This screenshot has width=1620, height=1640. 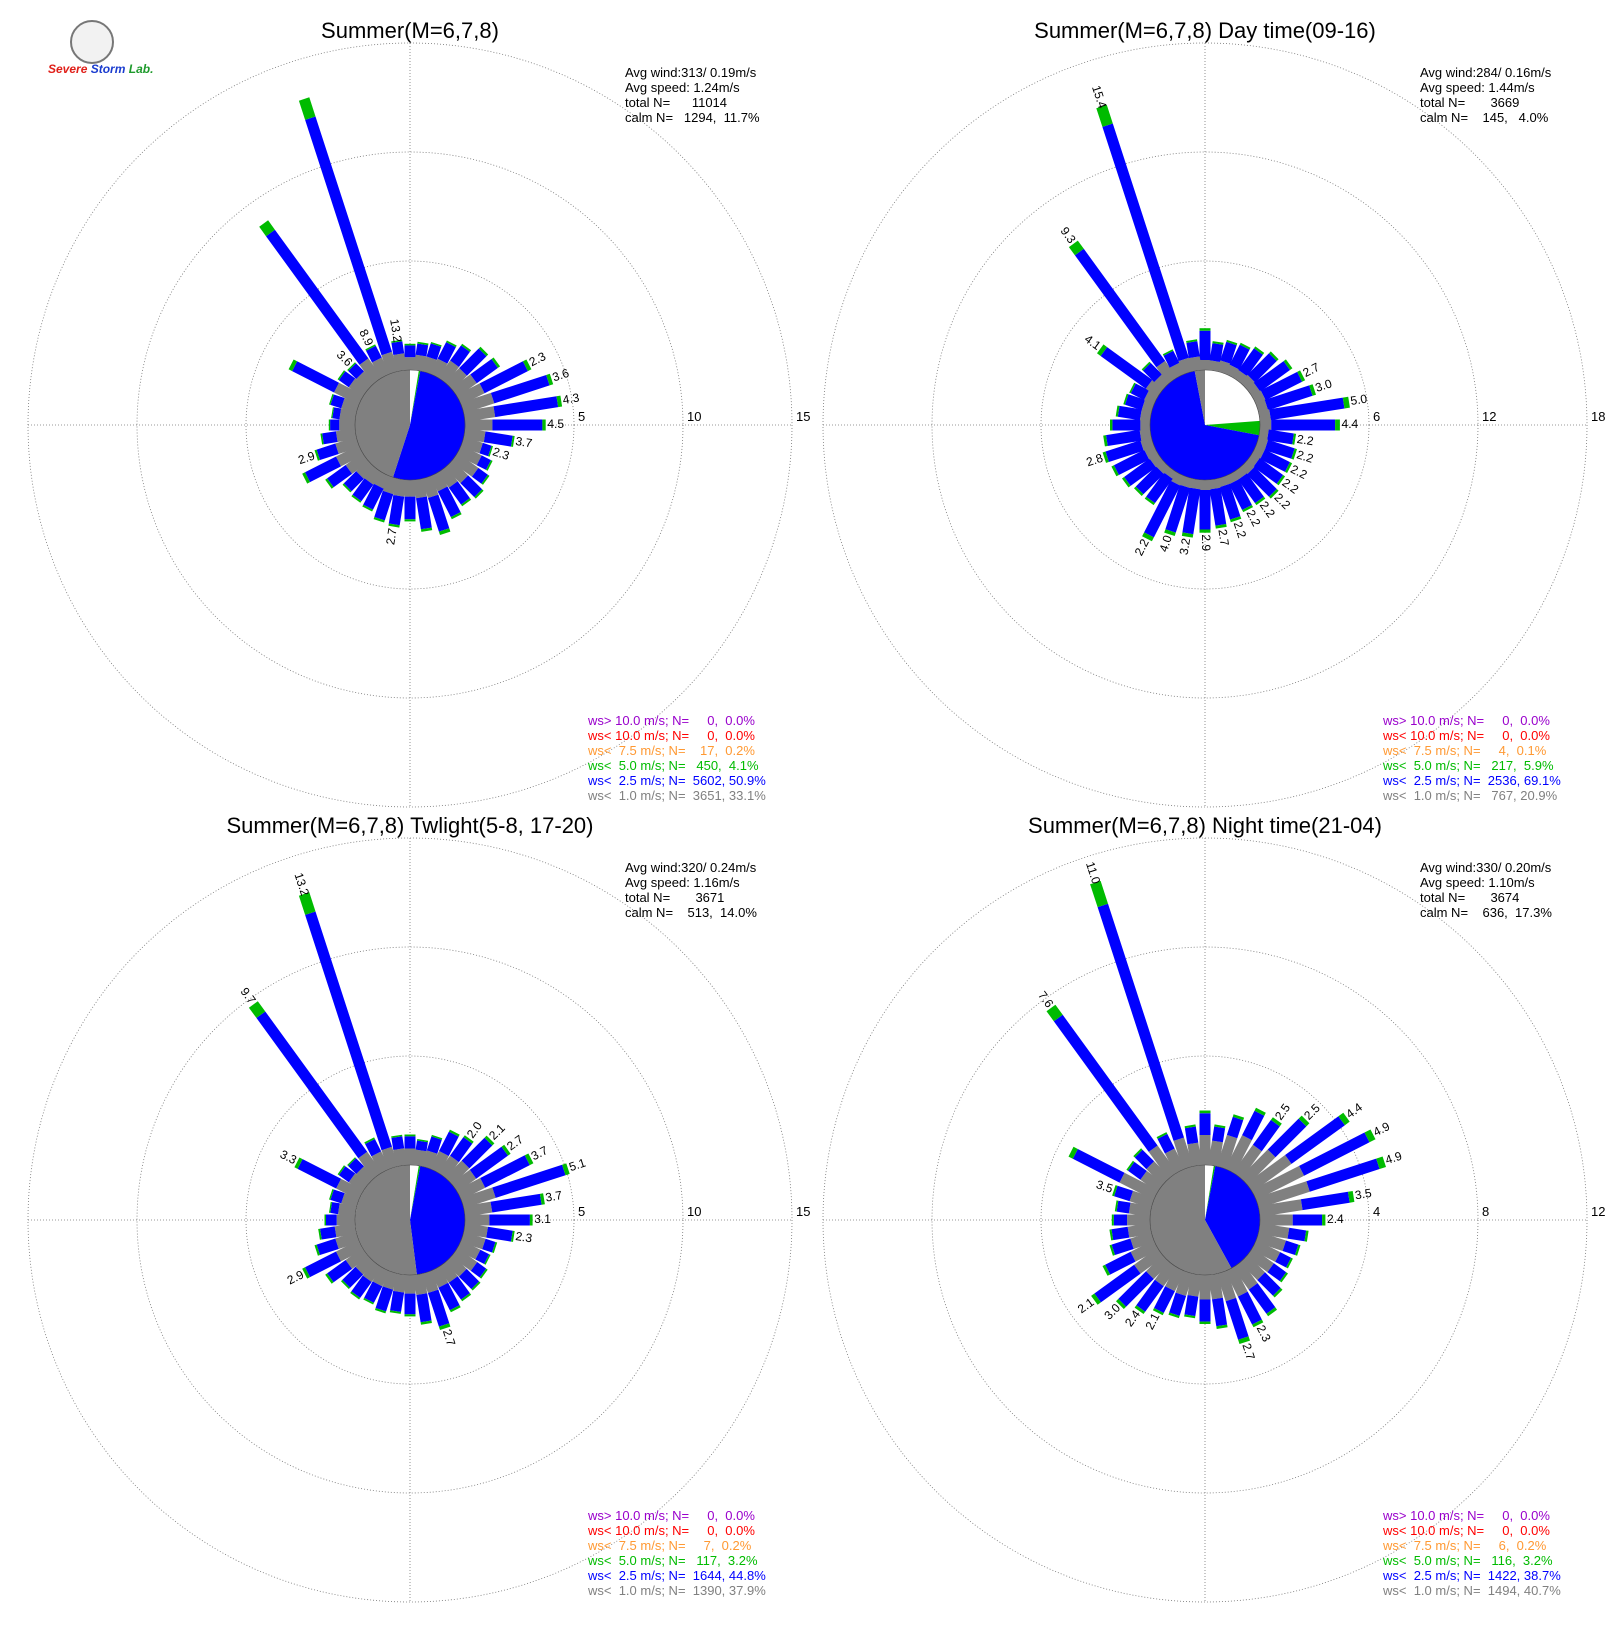 I want to click on bar-value-label: 2.2, so click(x=1299, y=472).